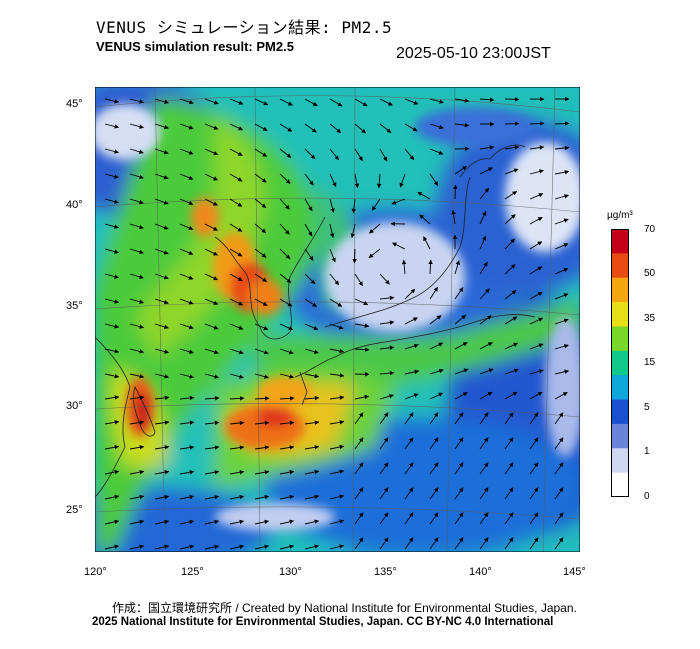 This screenshot has height=649, width=700. I want to click on title-japanese: VENUS シミュレーション結果: PM2.5, so click(244, 27).